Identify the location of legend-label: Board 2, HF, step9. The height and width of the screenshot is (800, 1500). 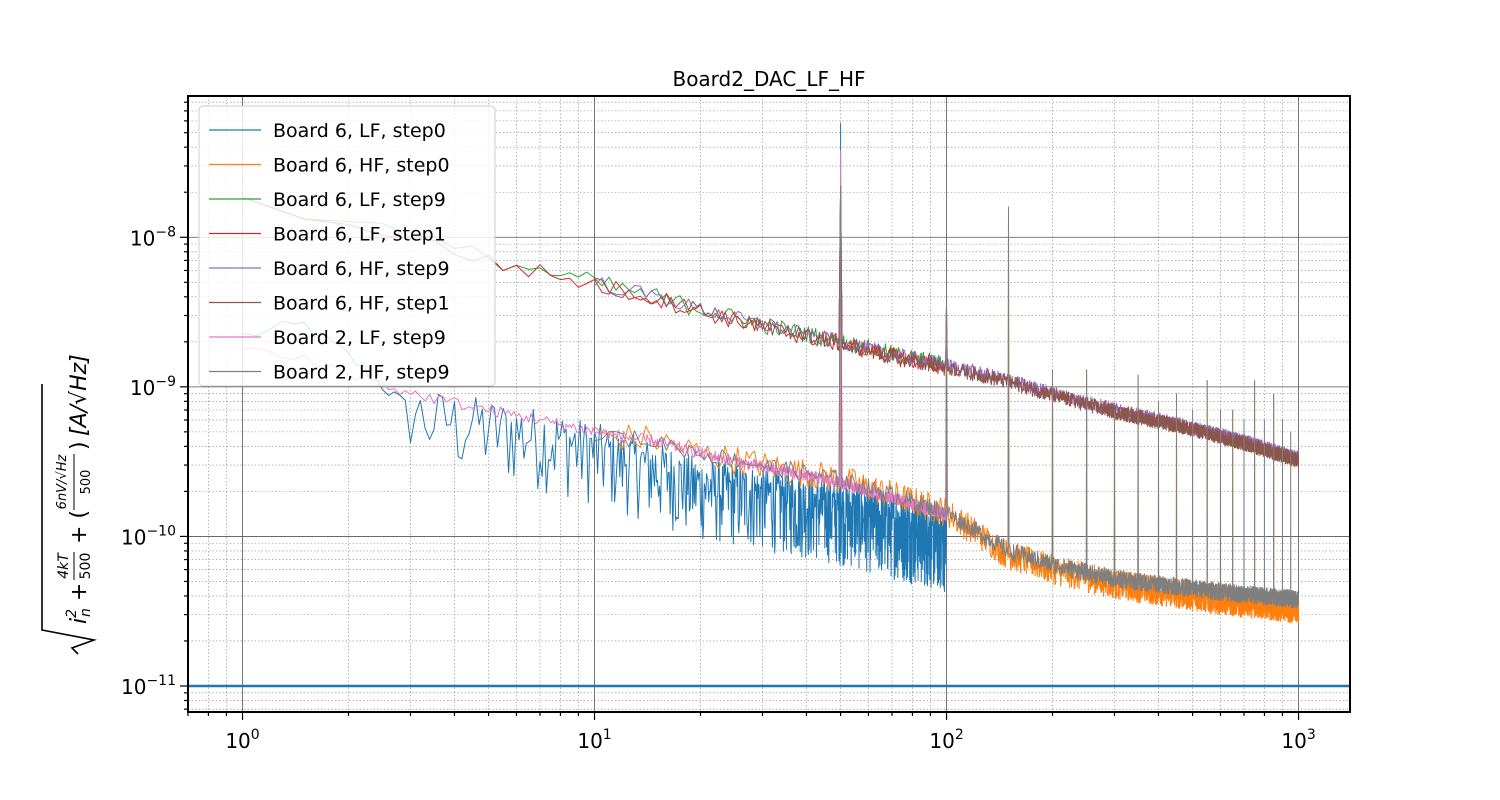
(361, 373).